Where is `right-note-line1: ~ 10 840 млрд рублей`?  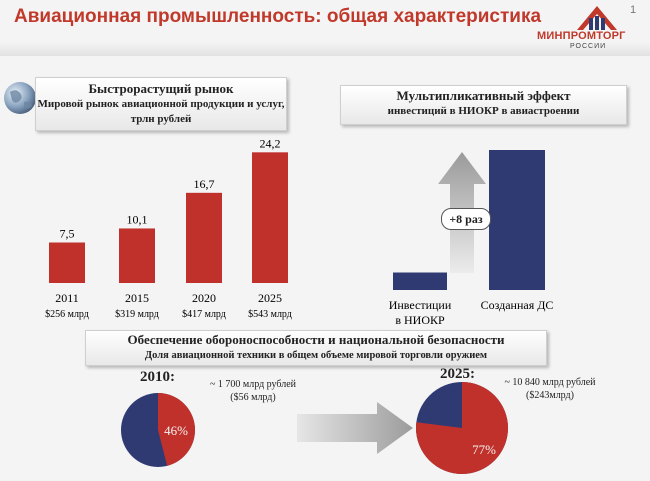
right-note-line1: ~ 10 840 млрд рублей is located at coordinates (550, 382).